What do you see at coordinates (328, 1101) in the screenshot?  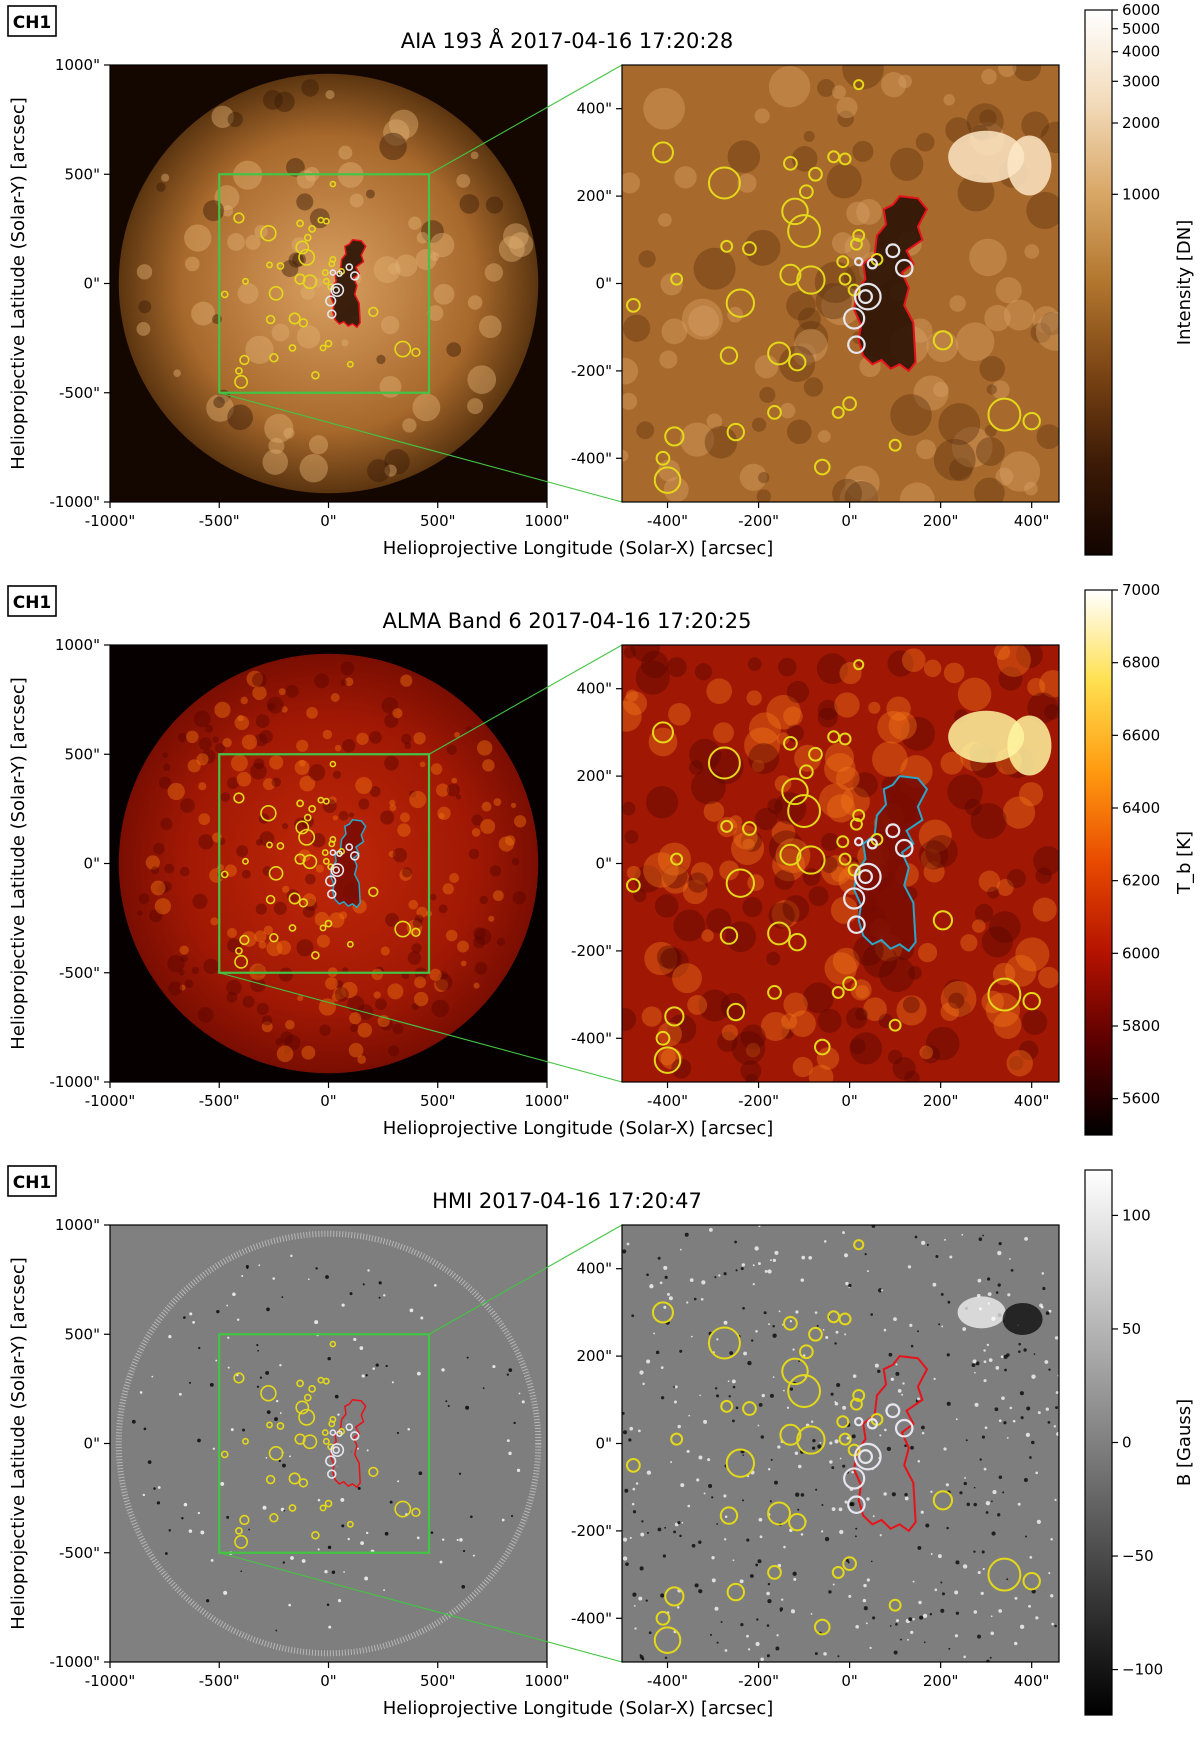 I see `full-x-tick-label: 0"` at bounding box center [328, 1101].